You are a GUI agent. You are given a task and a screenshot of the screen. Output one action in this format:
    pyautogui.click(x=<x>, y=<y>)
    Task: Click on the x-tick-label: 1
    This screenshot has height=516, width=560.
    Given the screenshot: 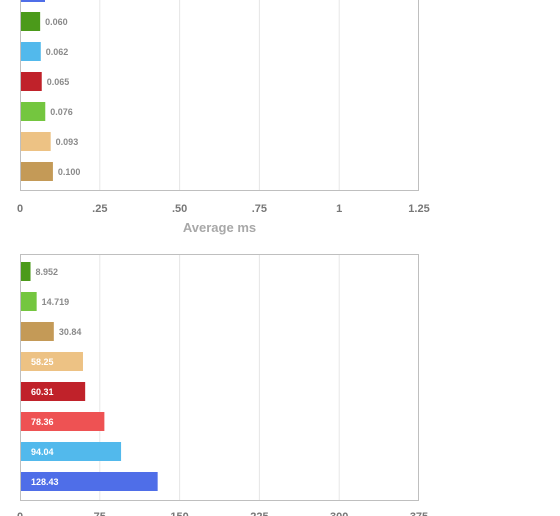 What is the action you would take?
    pyautogui.click(x=339, y=209)
    